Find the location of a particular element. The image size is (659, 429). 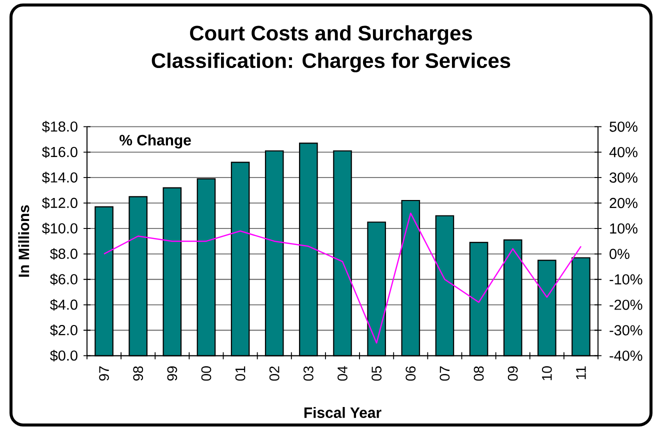

y-tick-label: $0.0 is located at coordinates (64, 356).